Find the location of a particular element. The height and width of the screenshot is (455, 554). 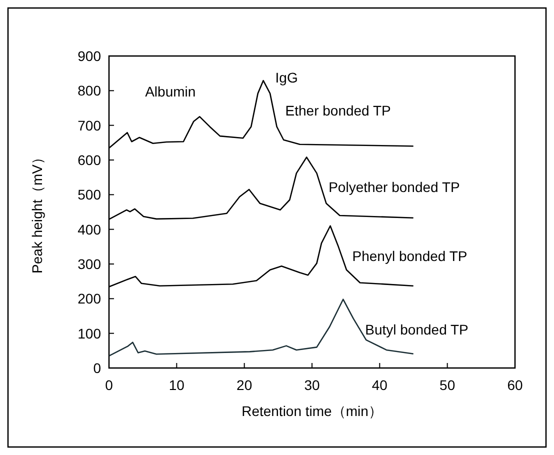

y-tick-label: 900 is located at coordinates (90, 56).